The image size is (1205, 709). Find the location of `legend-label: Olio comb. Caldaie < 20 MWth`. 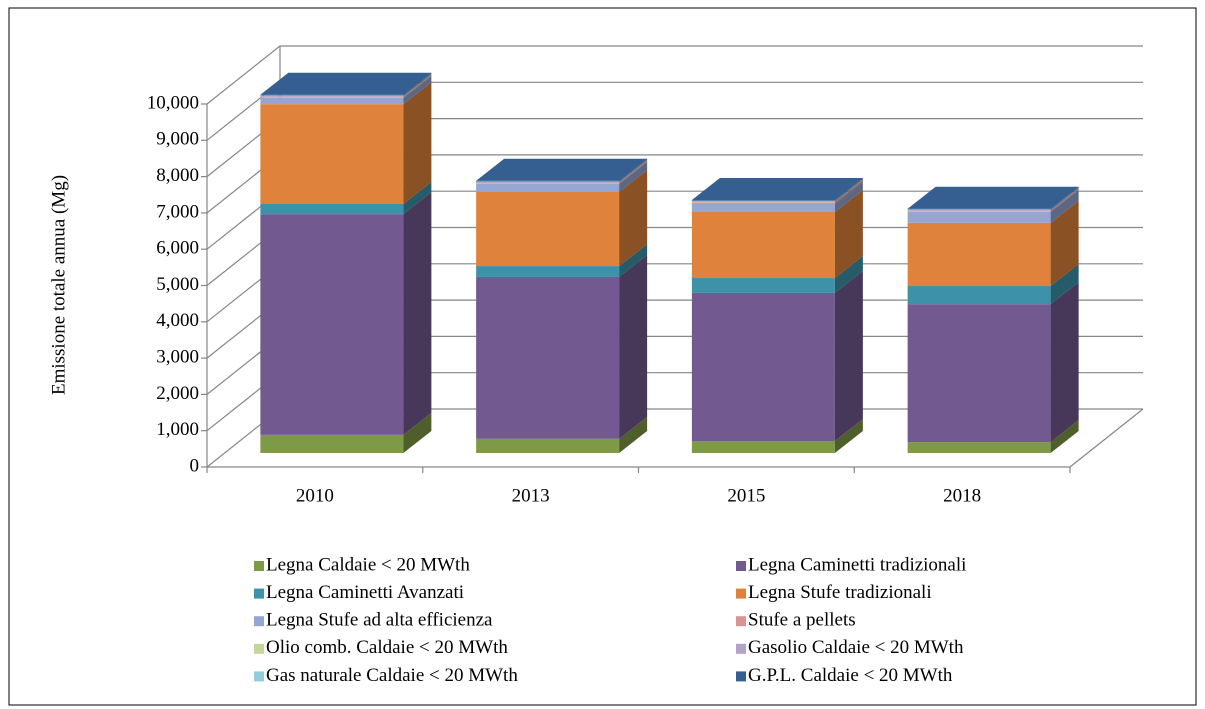

legend-label: Olio comb. Caldaie < 20 MWth is located at coordinates (387, 647).